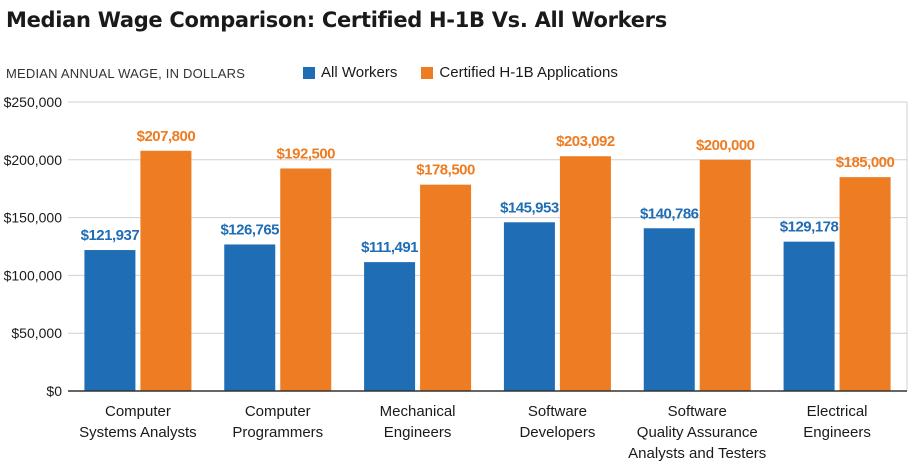 The image size is (913, 474). I want to click on data-label: $111,491, so click(389, 247).